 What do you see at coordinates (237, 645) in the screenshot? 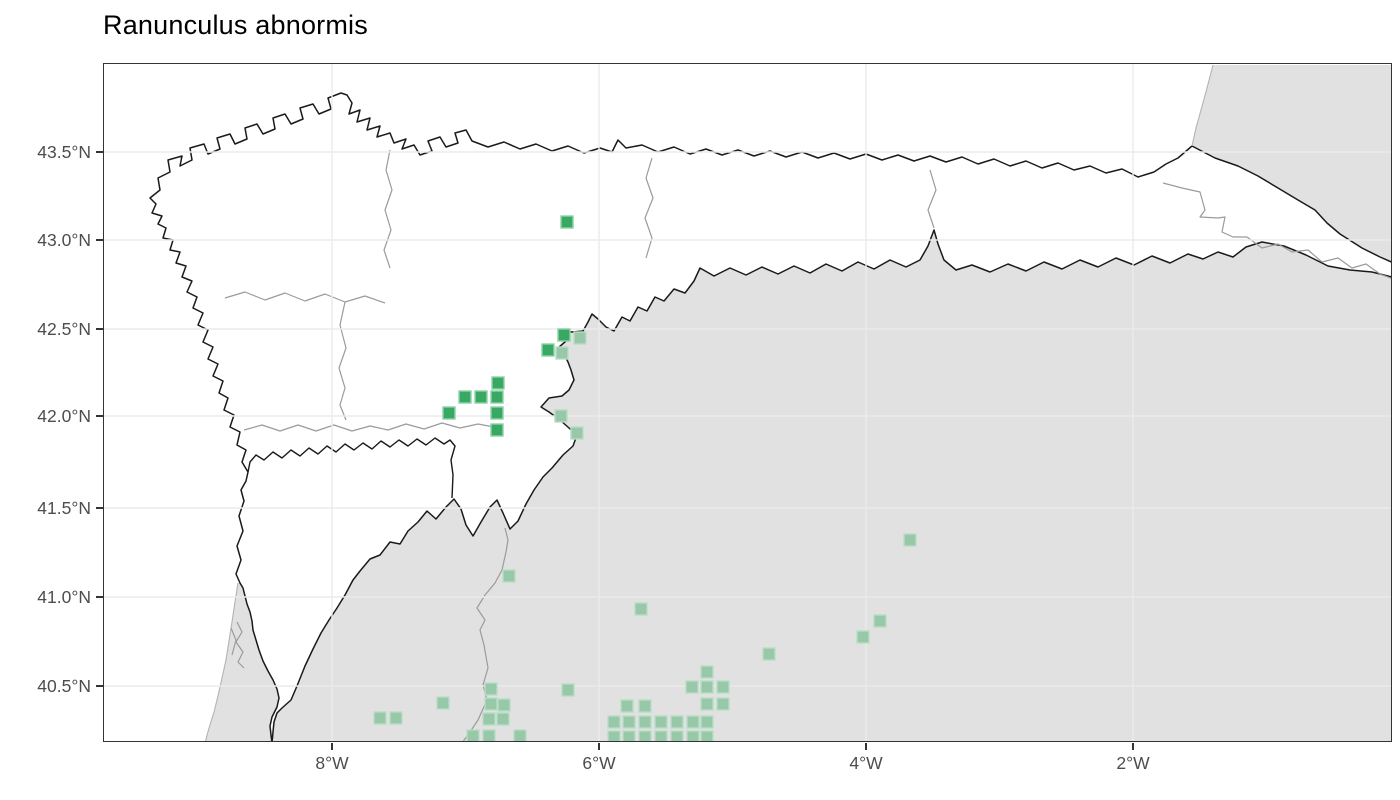
I see `aveiro-lagoon` at bounding box center [237, 645].